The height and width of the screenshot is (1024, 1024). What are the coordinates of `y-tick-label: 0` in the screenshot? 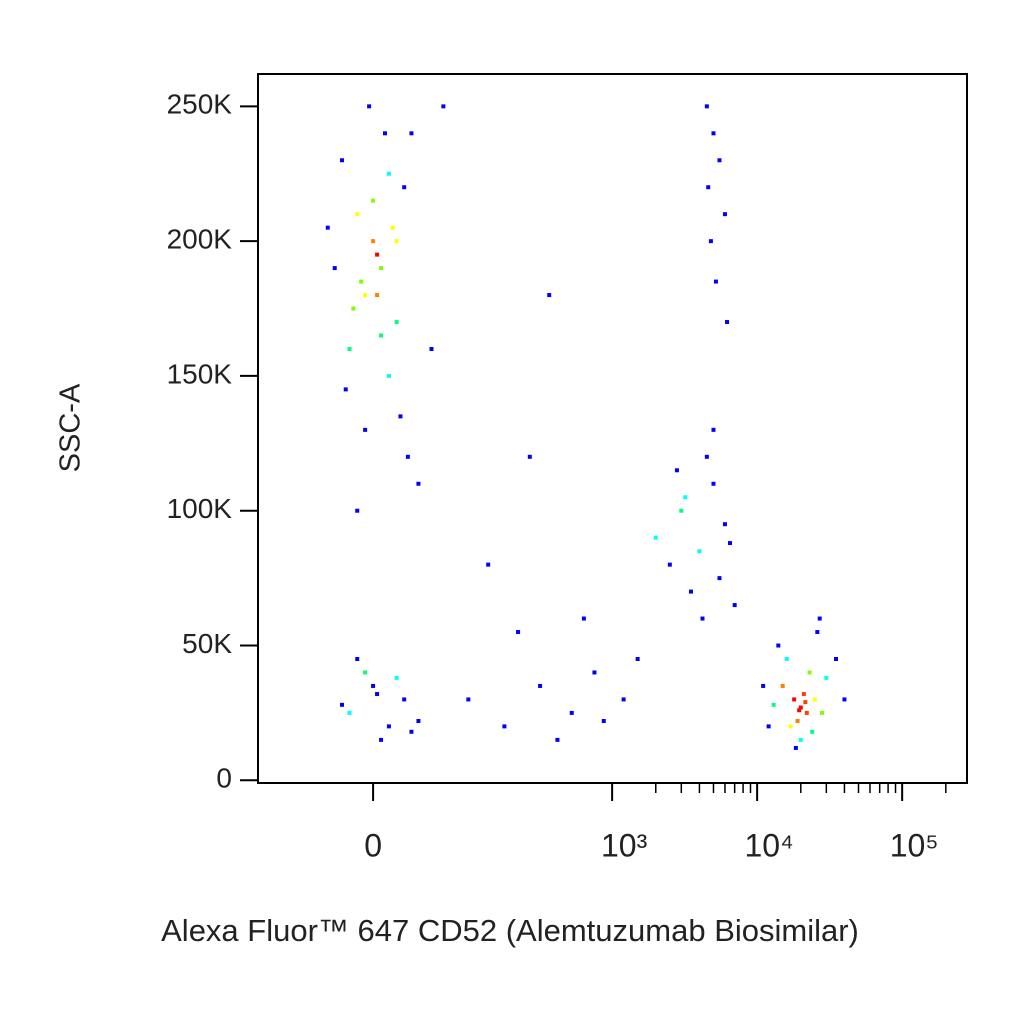 It's located at (224, 778).